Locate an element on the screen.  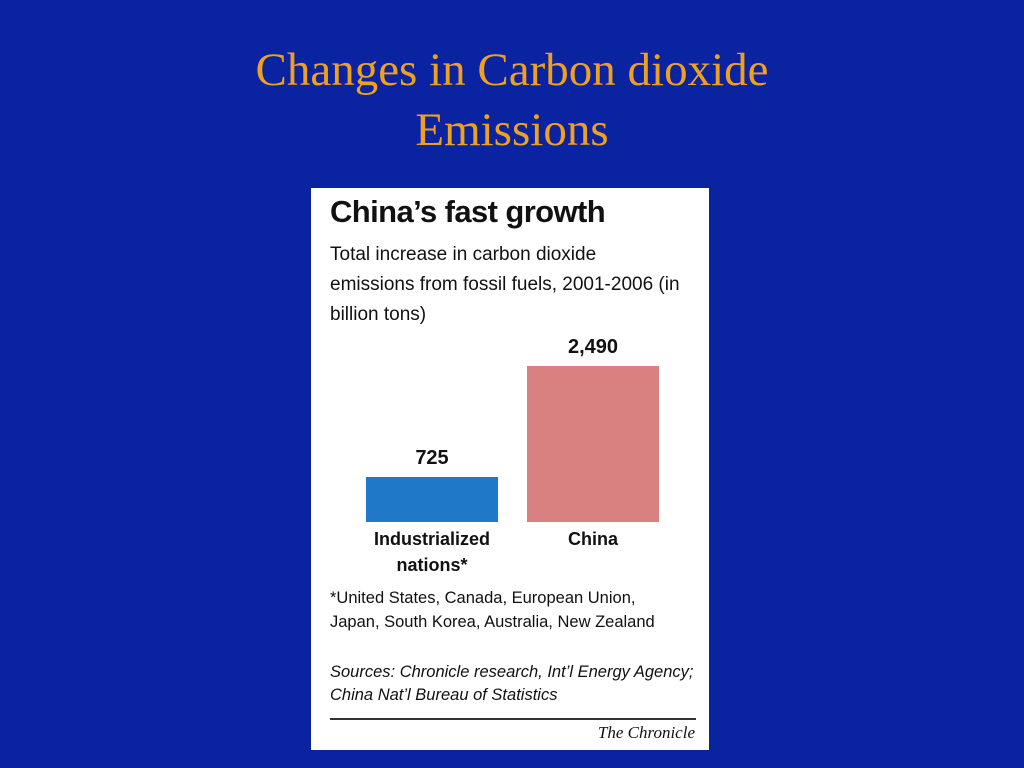
category-label: China is located at coordinates (592, 539).